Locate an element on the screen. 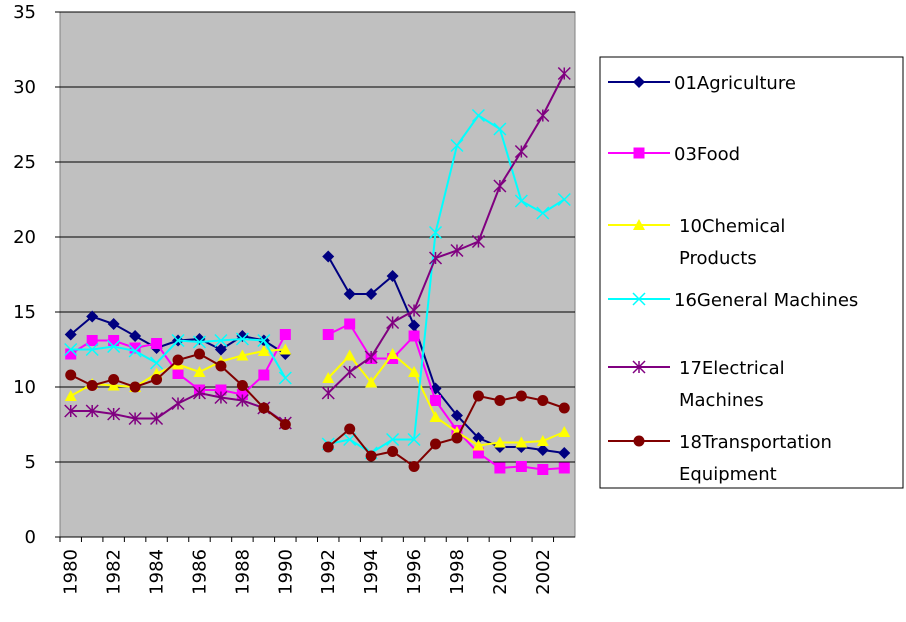 This screenshot has height=622, width=906. legend-entry: 16General Machines is located at coordinates (733, 300).